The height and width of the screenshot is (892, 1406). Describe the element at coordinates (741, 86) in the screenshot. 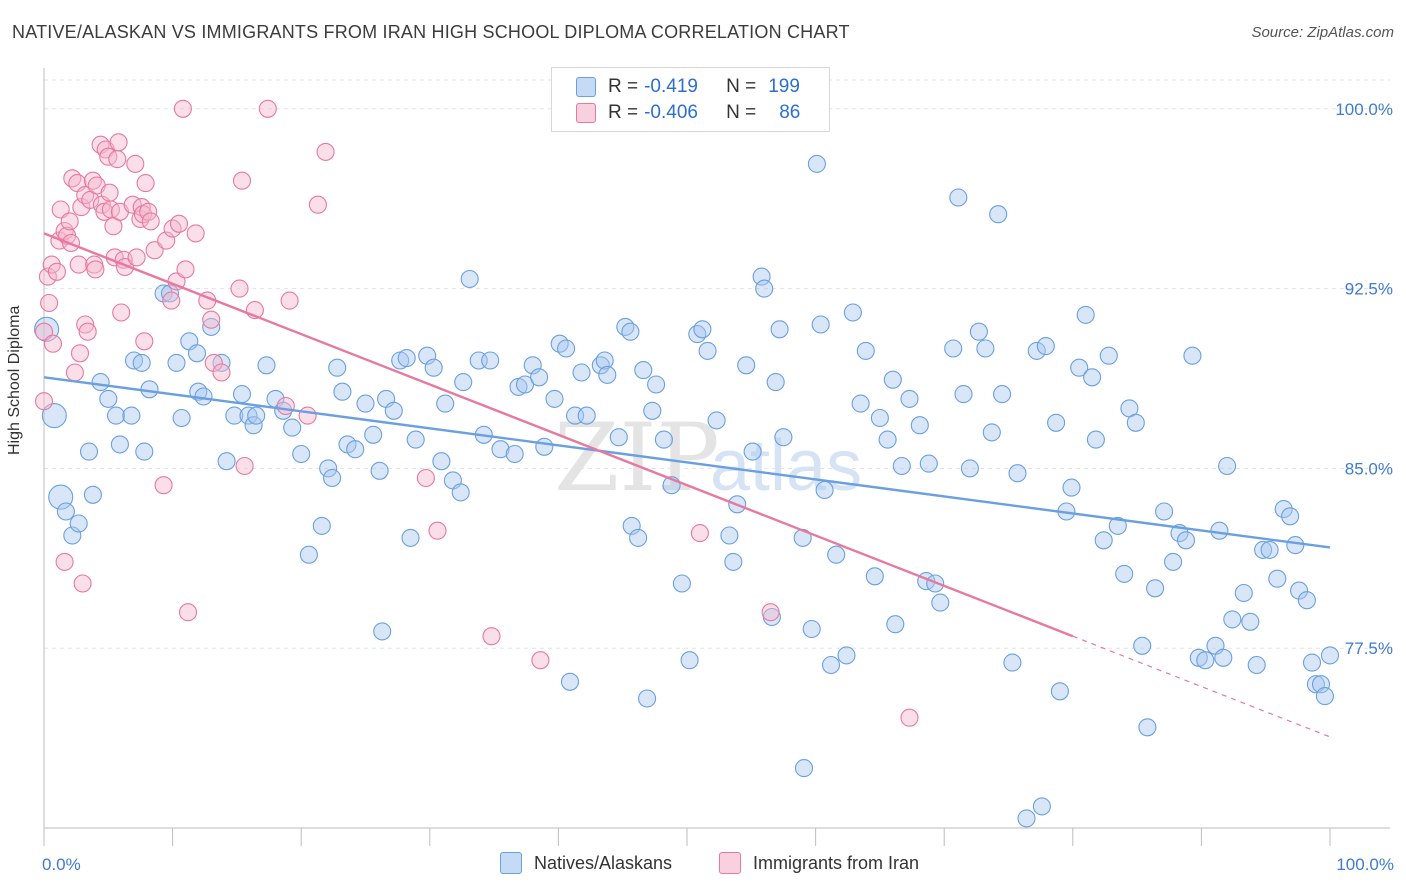

I see `legend-n-key: N =` at that location.